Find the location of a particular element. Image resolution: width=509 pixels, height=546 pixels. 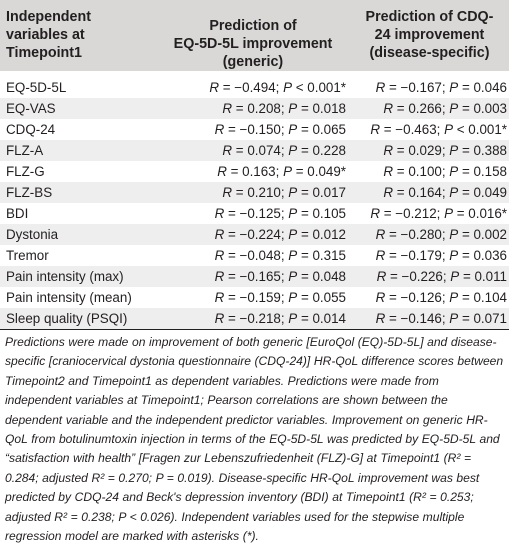

specific-prediction-cell: R = −0.146; P = 0.071 is located at coordinates (441, 318).